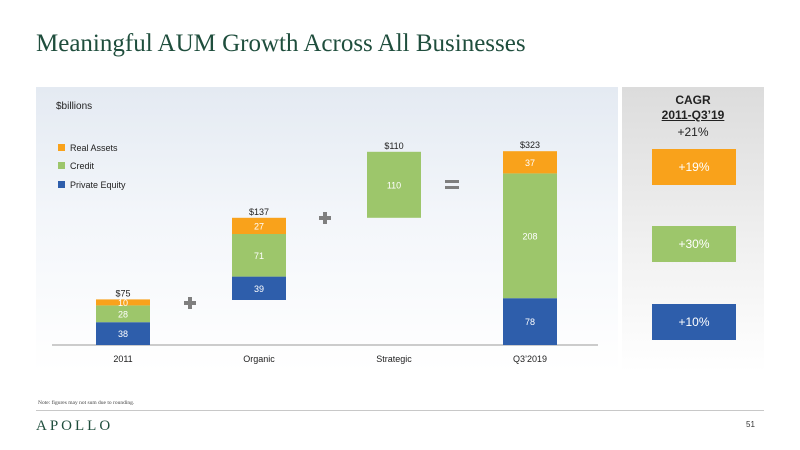  I want to click on equals-sign-bottom, so click(452, 187).